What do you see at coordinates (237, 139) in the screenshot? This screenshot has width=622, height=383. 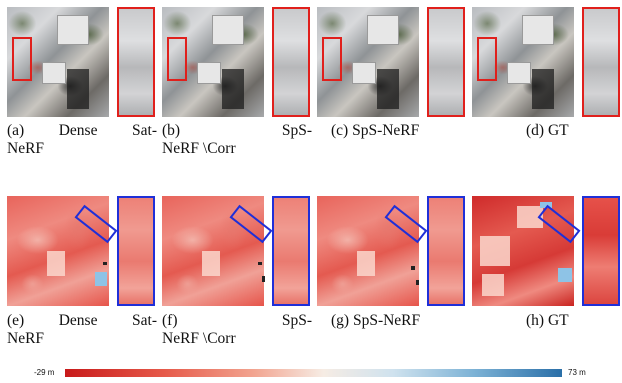 I see `caption-b: (b) SpS- NeRF \Corr` at bounding box center [237, 139].